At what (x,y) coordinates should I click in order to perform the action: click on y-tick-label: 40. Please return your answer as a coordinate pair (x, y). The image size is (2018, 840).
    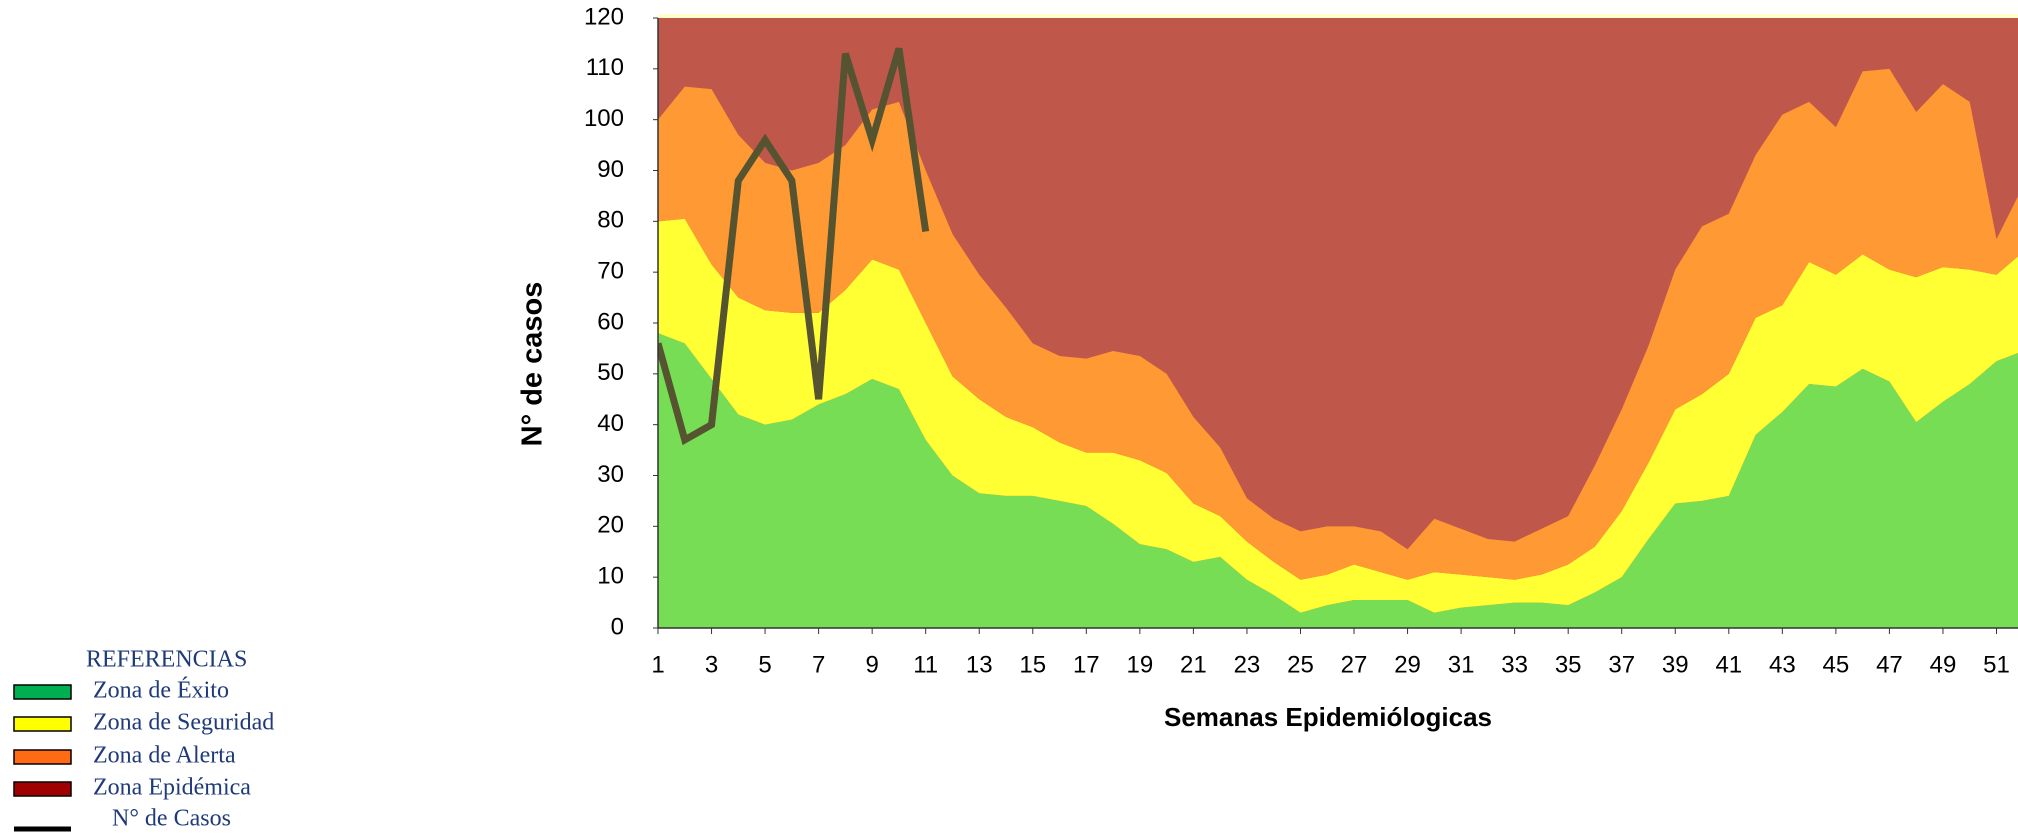
    Looking at the image, I should click on (610, 423).